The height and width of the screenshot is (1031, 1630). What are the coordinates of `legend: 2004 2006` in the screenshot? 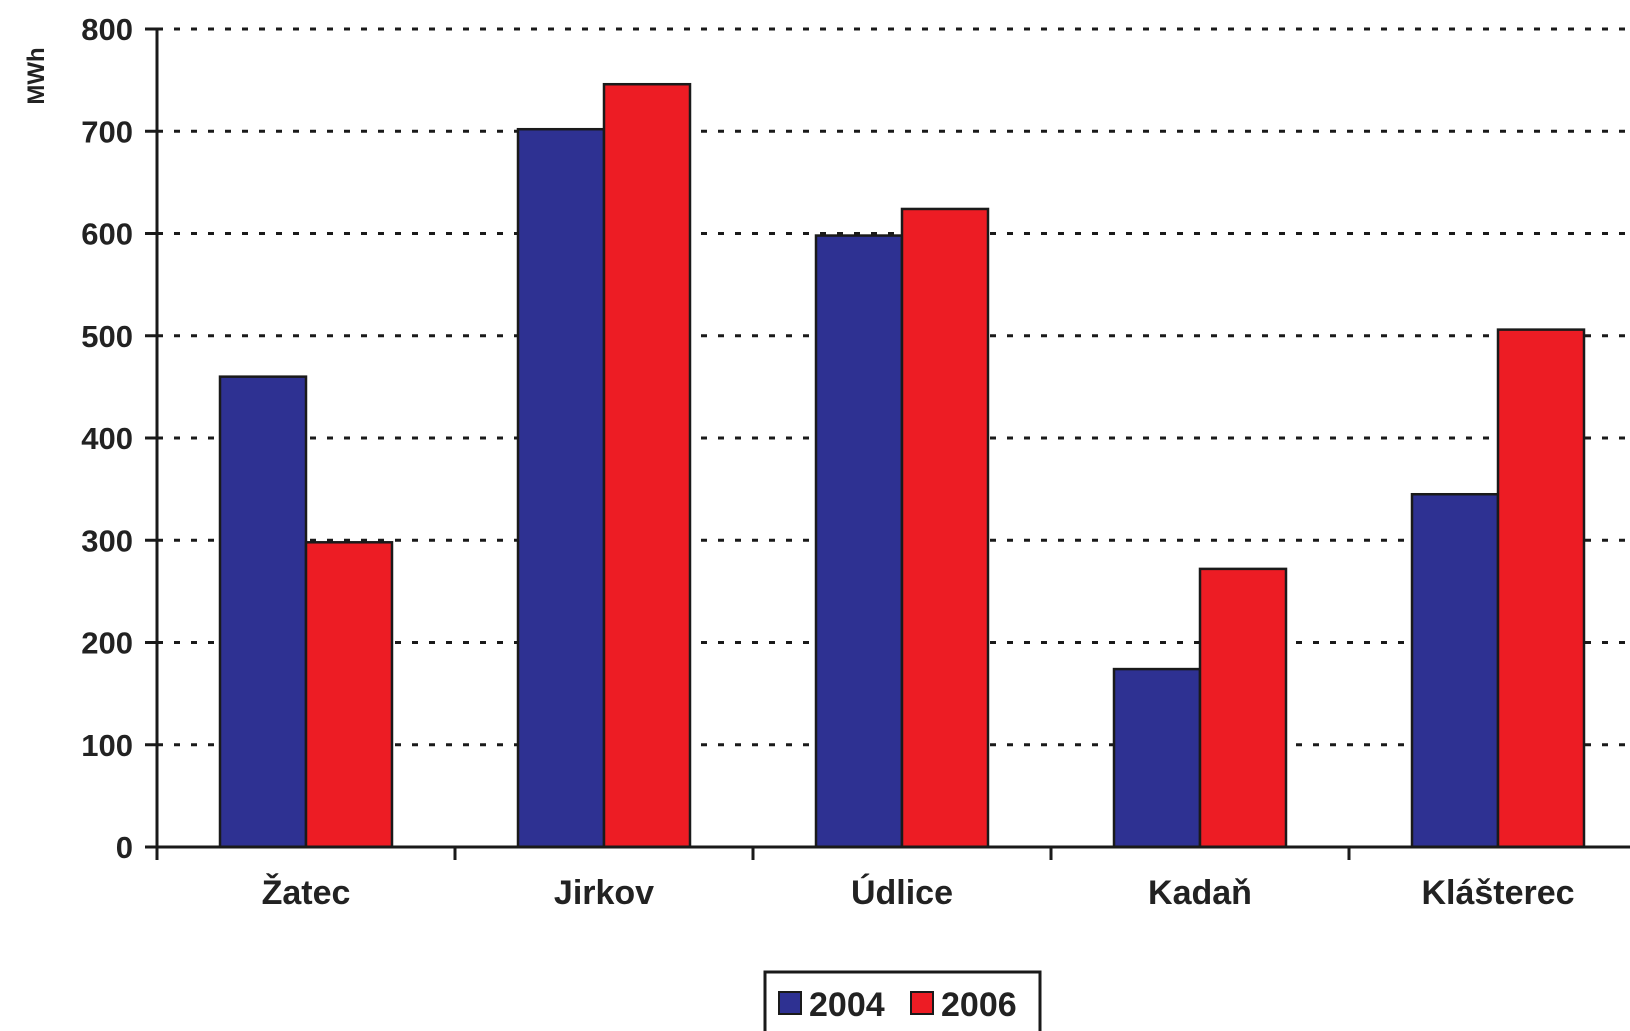 It's located at (902, 1000).